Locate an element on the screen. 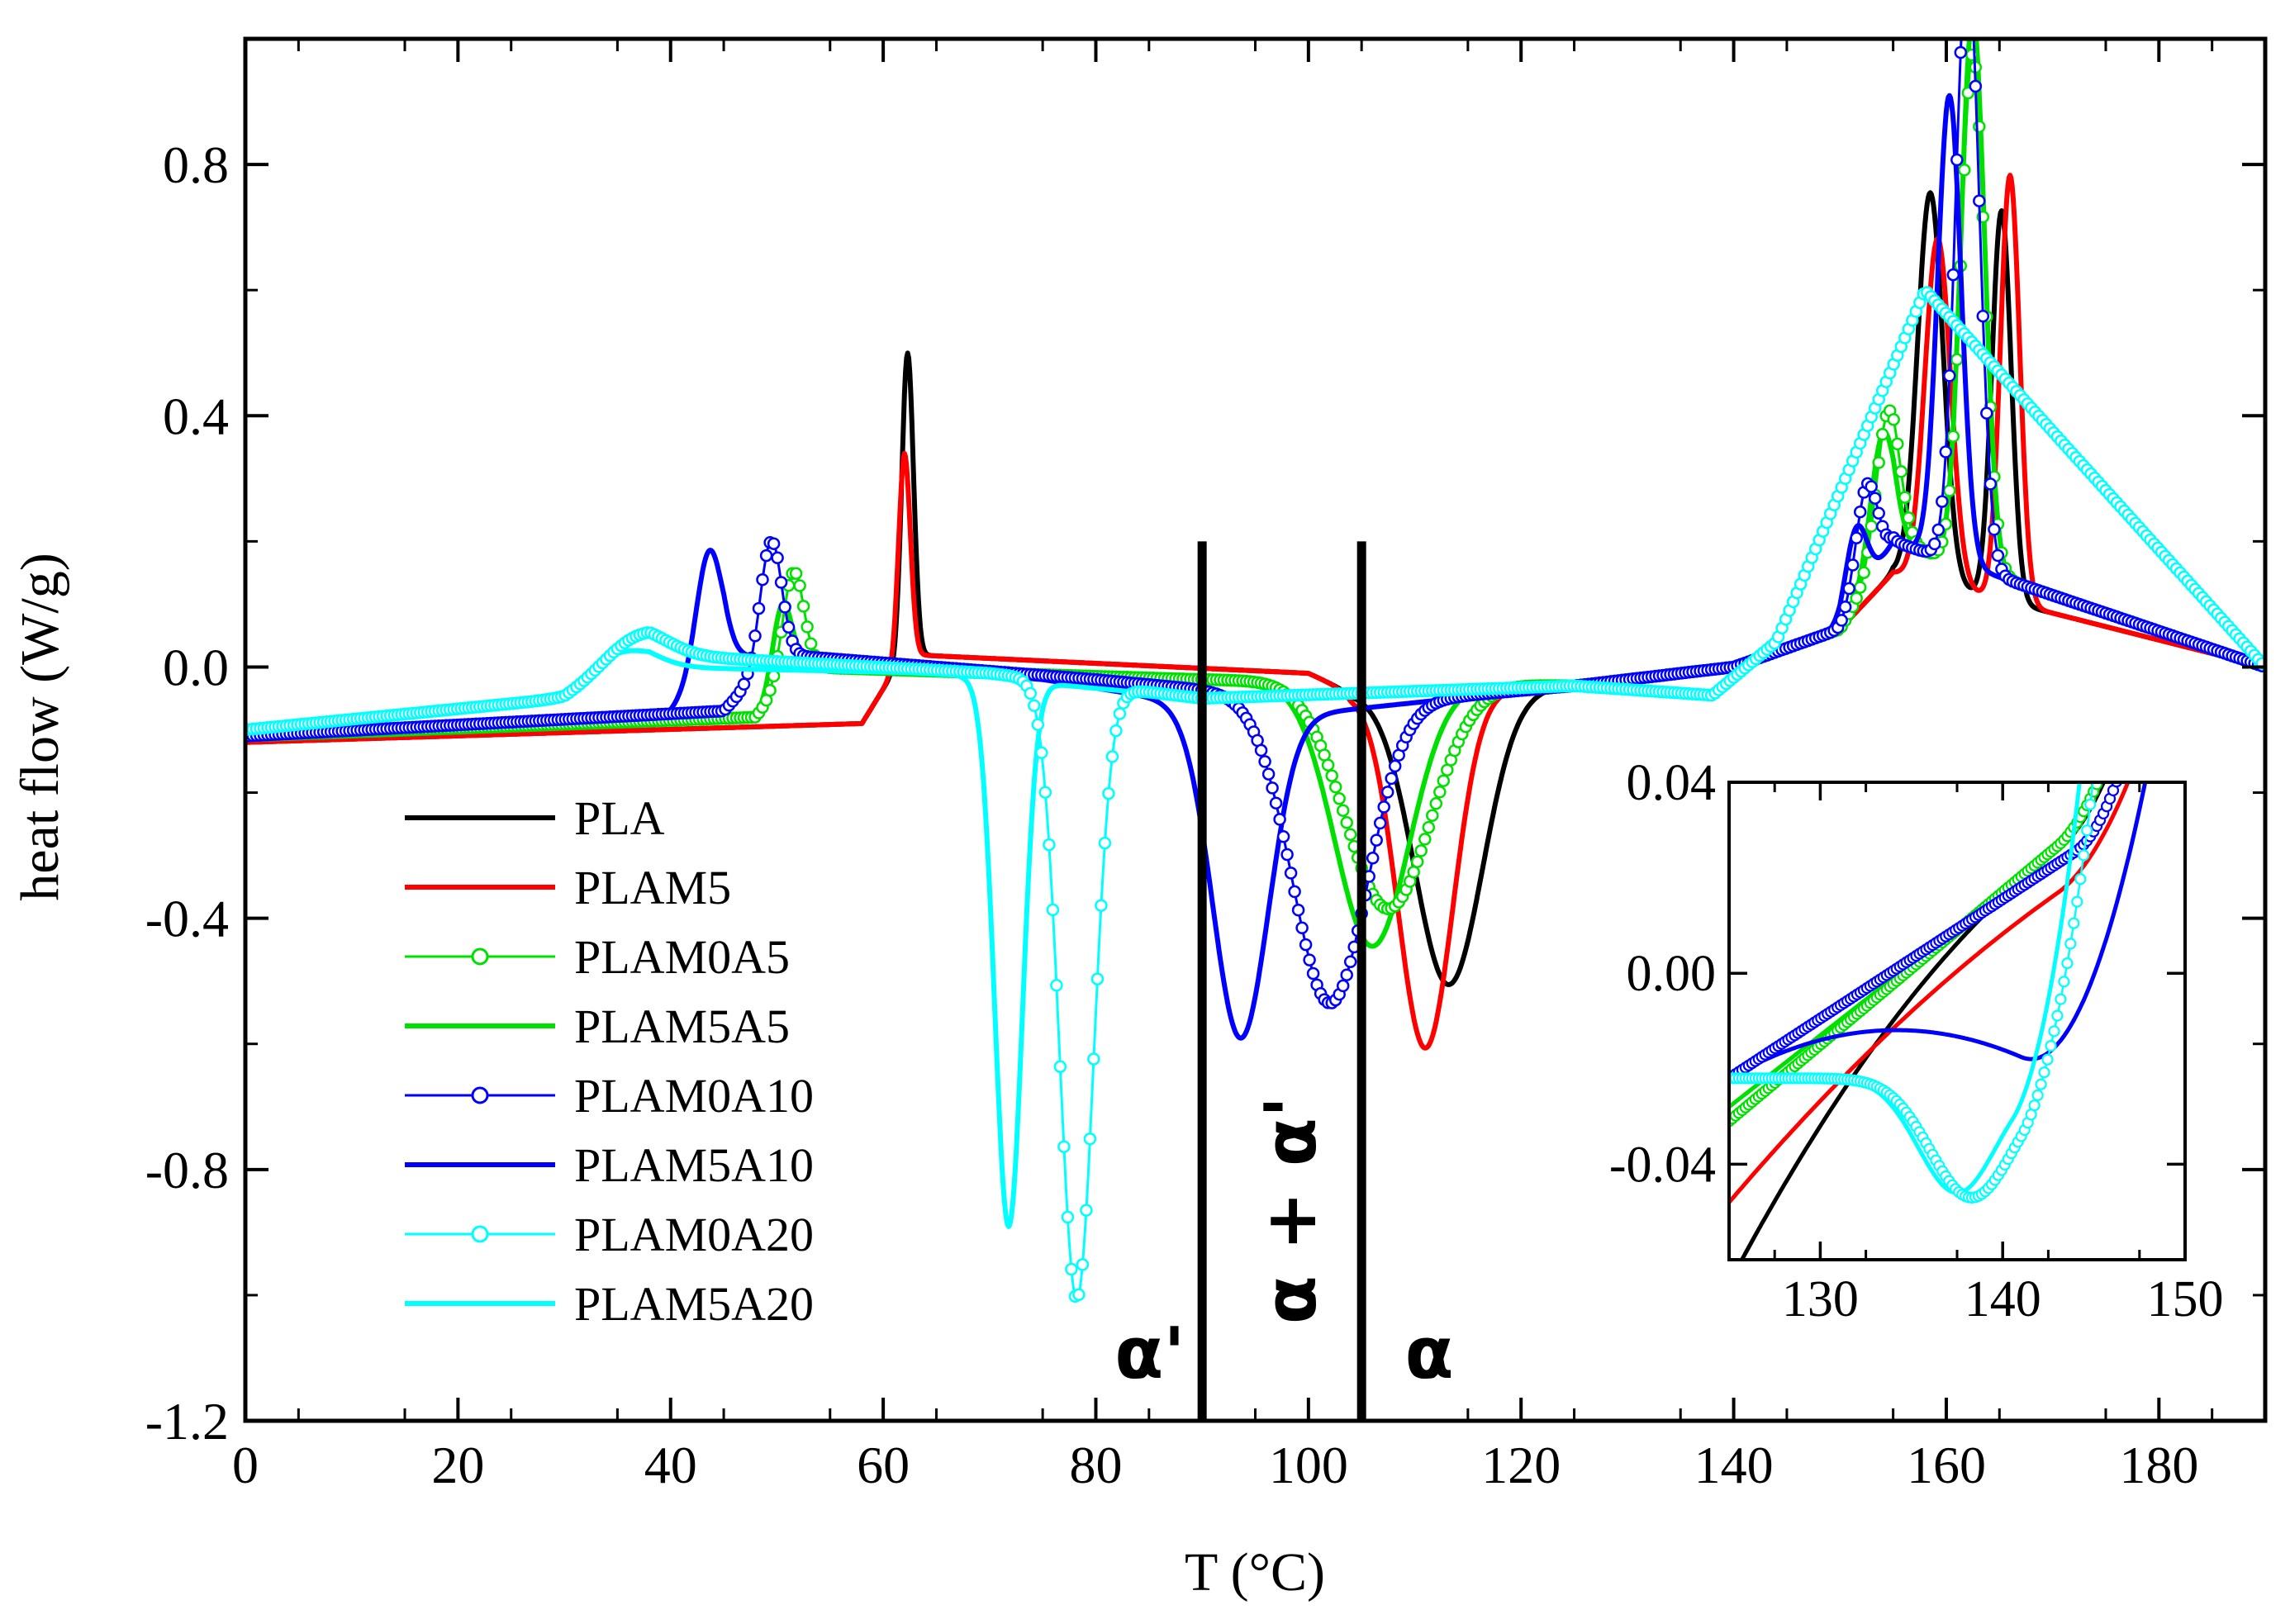 This screenshot has height=1624, width=2290. inset-y-tick-label: 0.00 is located at coordinates (1672, 974).